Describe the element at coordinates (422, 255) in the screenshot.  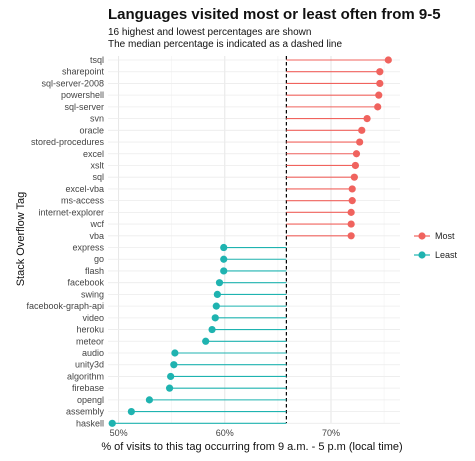
I see `legend-swatch-least` at that location.